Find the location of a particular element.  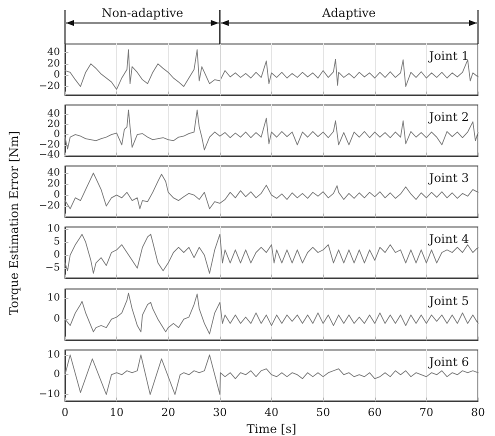

y-tick-label: −40 is located at coordinates (49, 154).